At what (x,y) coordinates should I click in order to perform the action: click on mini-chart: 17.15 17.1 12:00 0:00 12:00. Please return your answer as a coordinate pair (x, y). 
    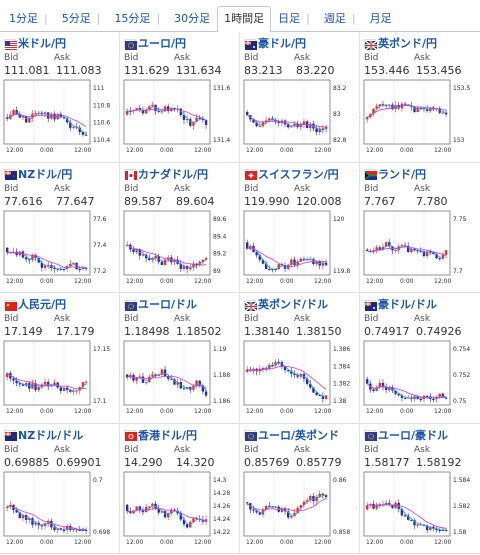
    Looking at the image, I should click on (59, 378).